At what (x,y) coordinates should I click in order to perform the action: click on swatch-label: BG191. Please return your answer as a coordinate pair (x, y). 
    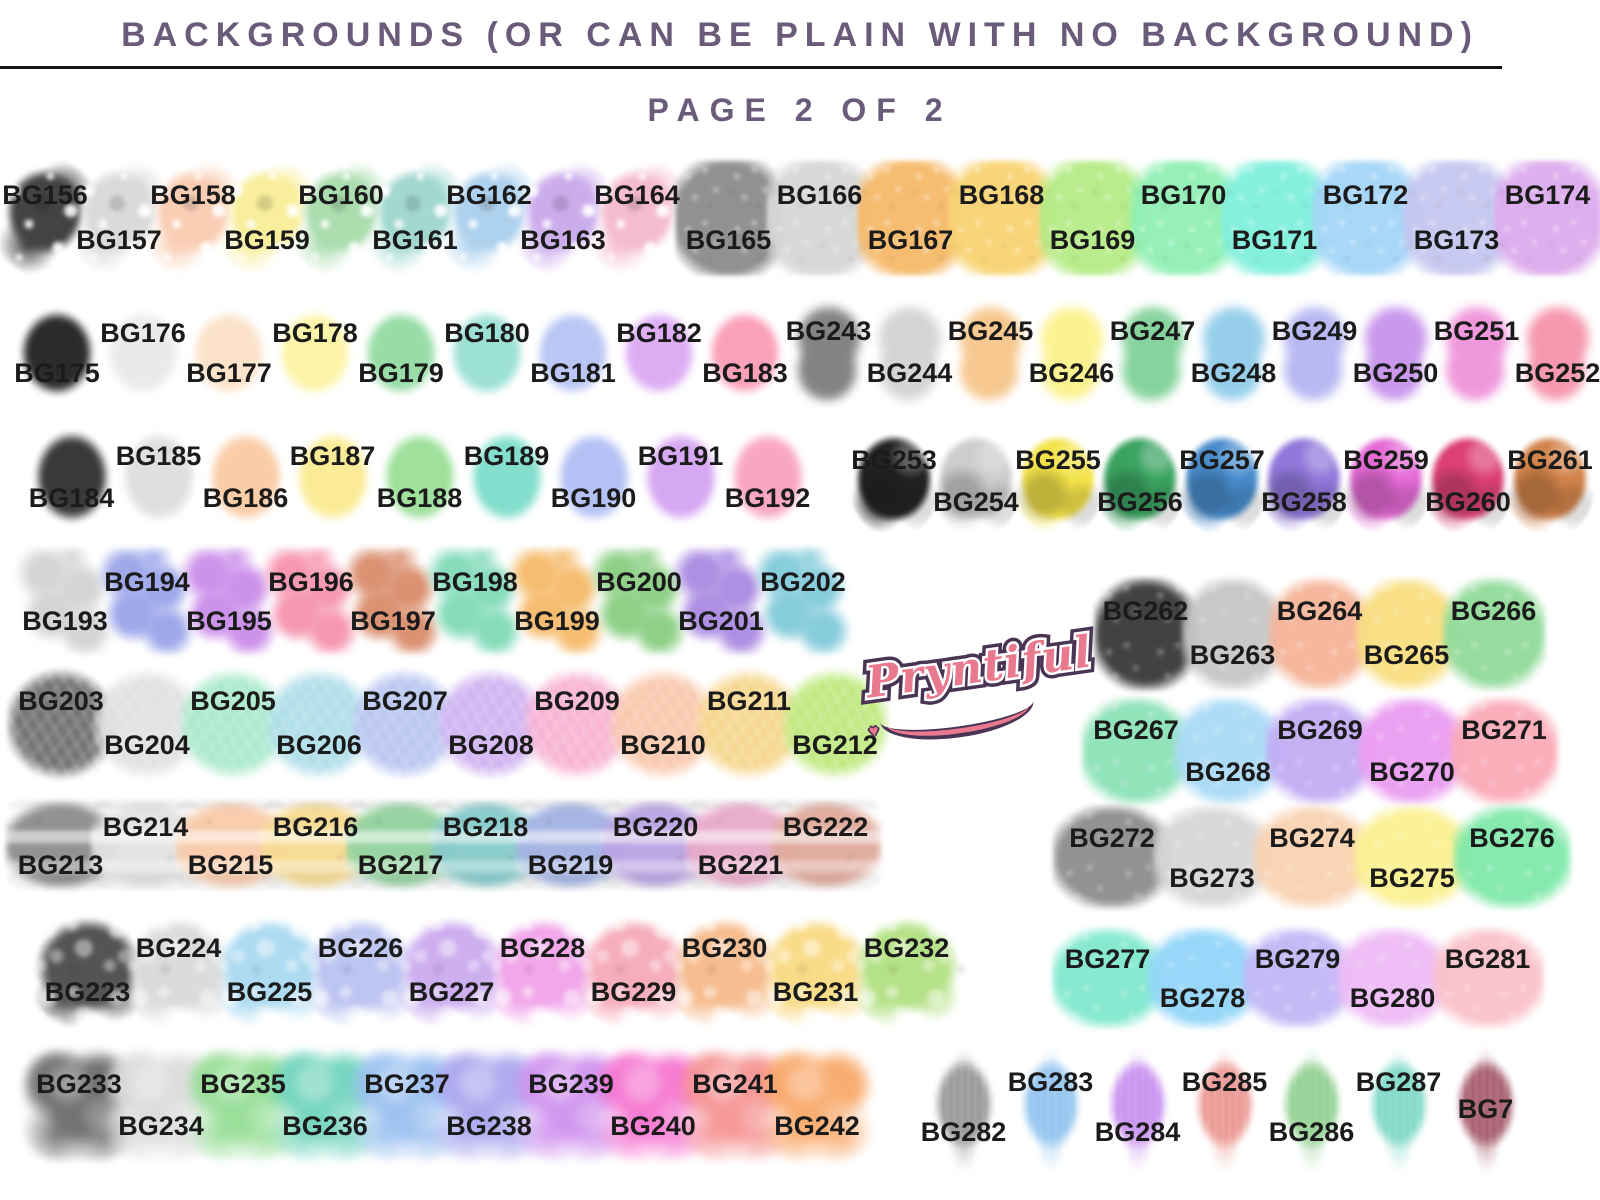
    Looking at the image, I should click on (680, 455).